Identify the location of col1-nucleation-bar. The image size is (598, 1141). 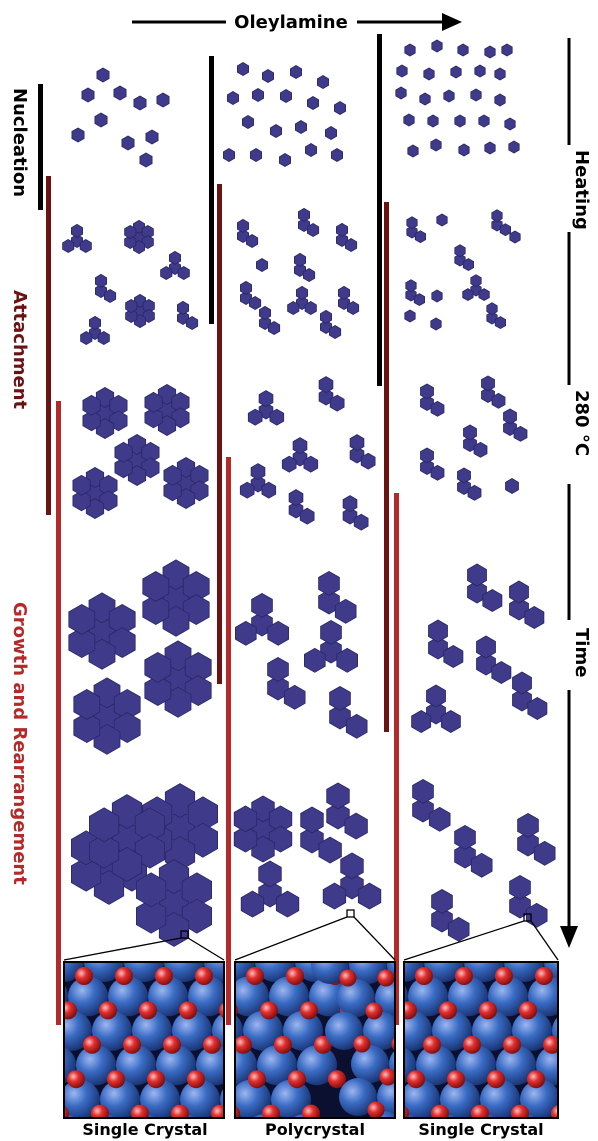
(40, 147).